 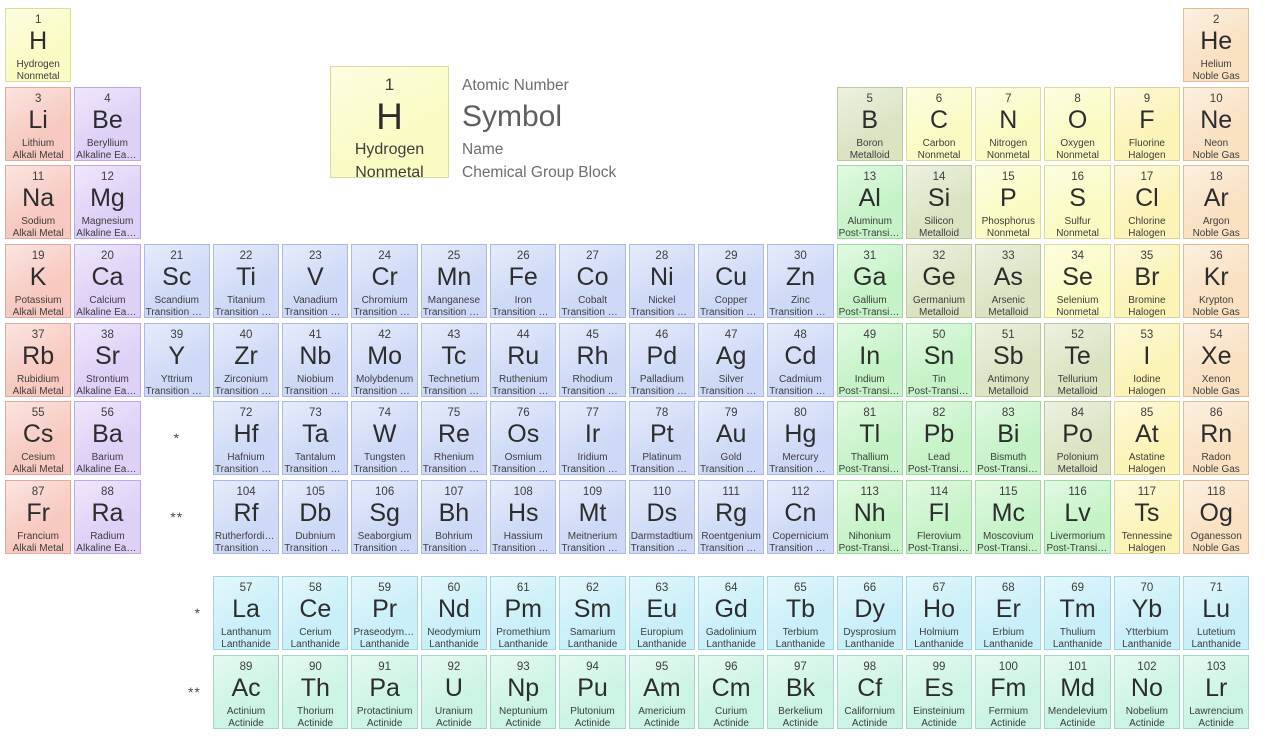 I want to click on element-cell-F: 9 F Fluorine Halogen, so click(x=1147, y=123).